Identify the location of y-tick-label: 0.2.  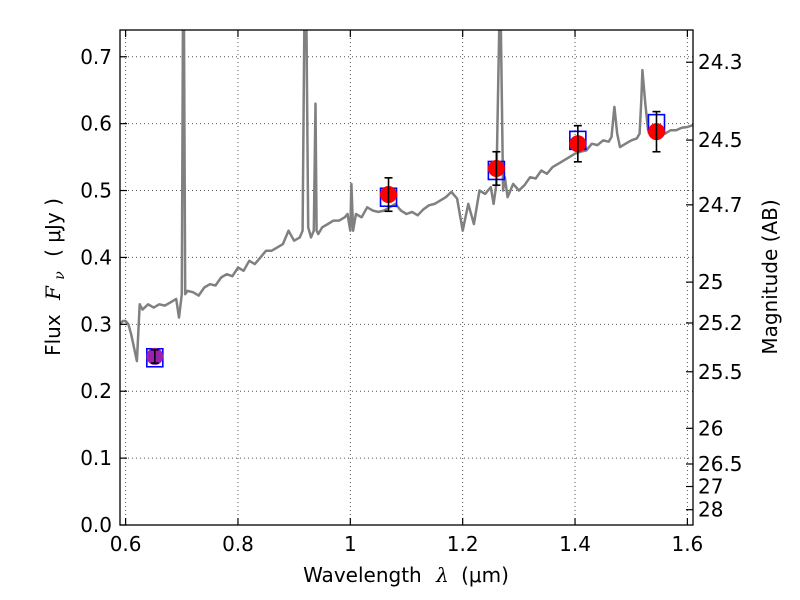
(96, 391).